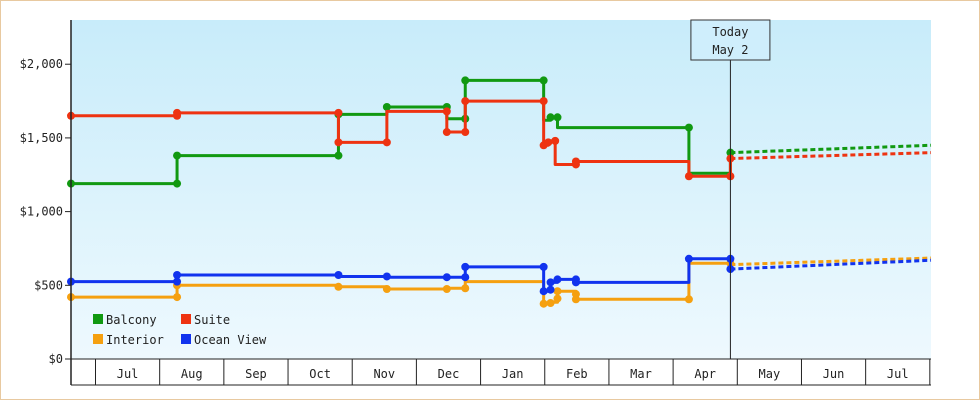  I want to click on y-tick-label: $1,000, so click(41, 212).